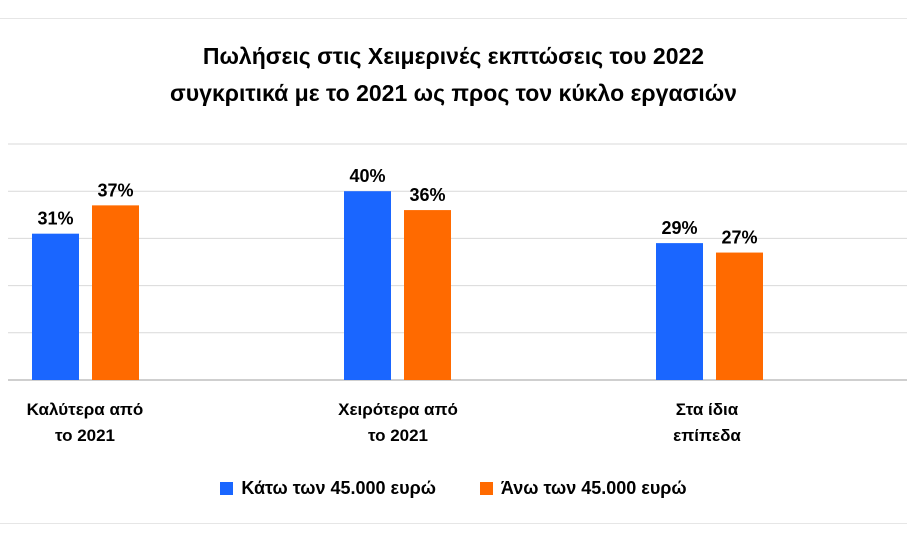  I want to click on category-label-worse: Χειρότερα από το 2021, so click(398, 423).